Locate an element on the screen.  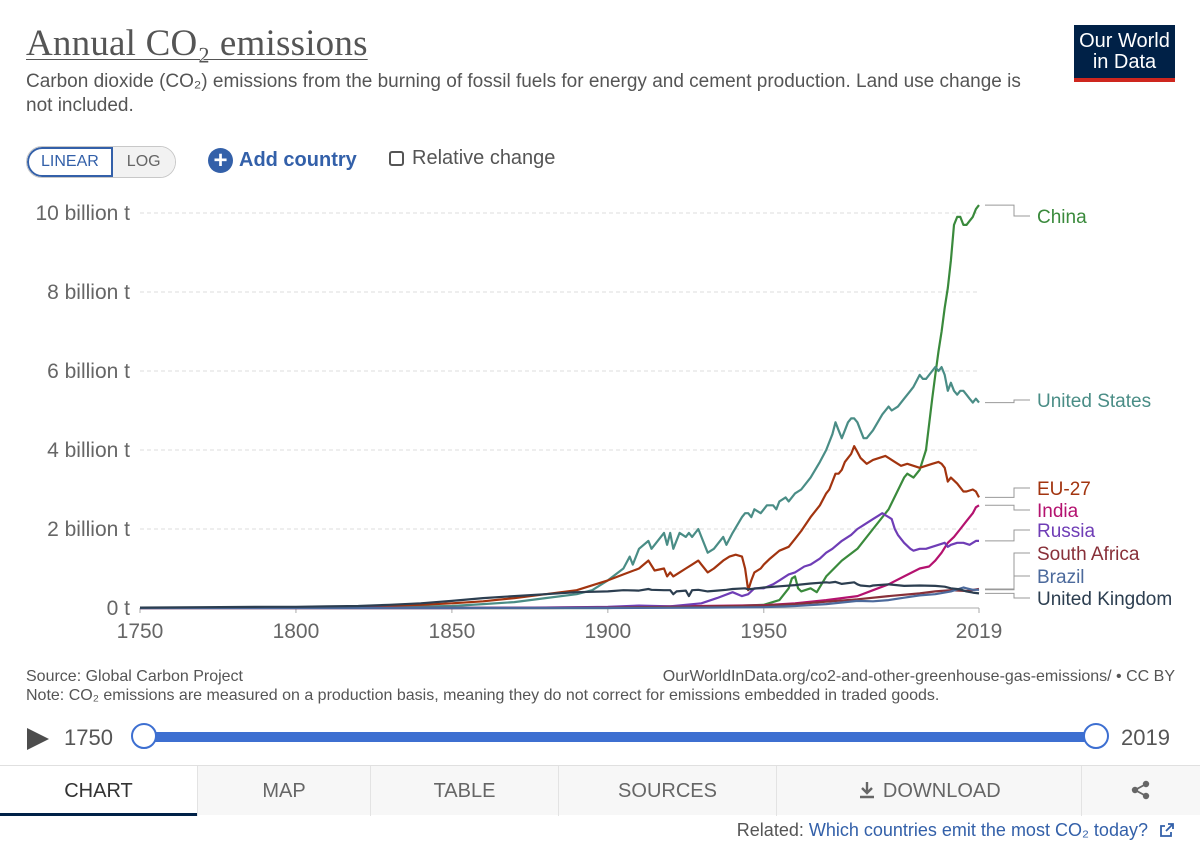
legend-label: United Kingdom is located at coordinates (1104, 599).